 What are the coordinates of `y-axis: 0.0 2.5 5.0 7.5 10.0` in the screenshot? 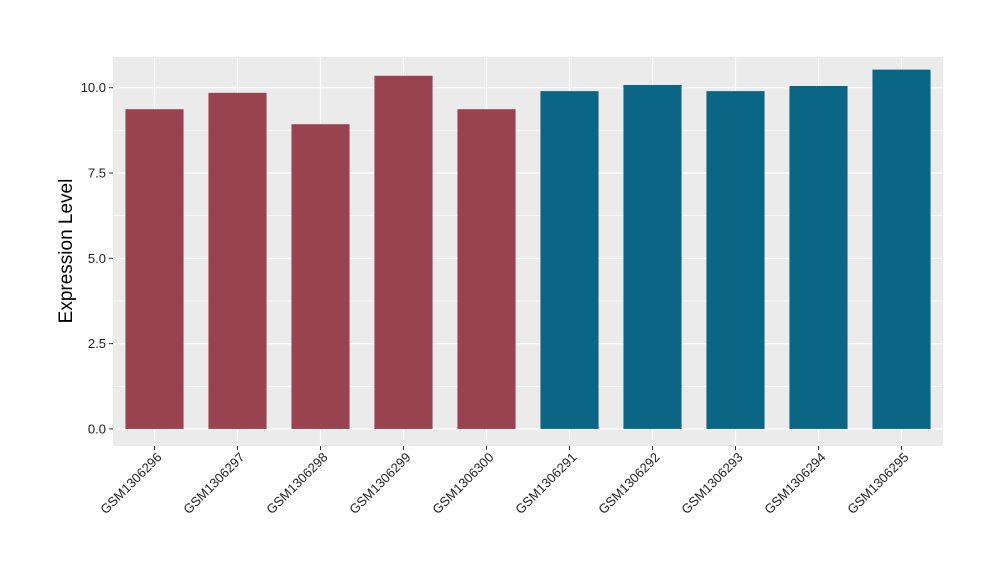 It's located at (97, 258).